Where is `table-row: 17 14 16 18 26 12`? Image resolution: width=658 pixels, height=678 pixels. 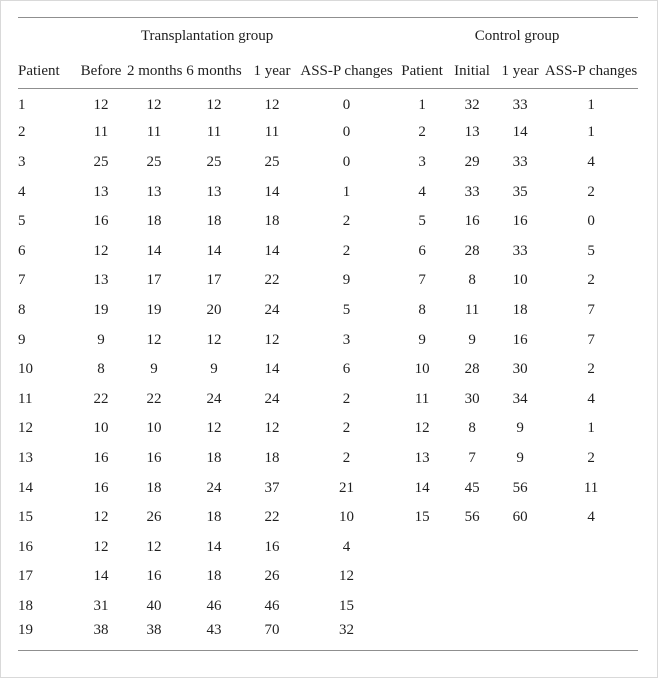
table-row: 17 14 16 18 26 12 is located at coordinates (328, 577).